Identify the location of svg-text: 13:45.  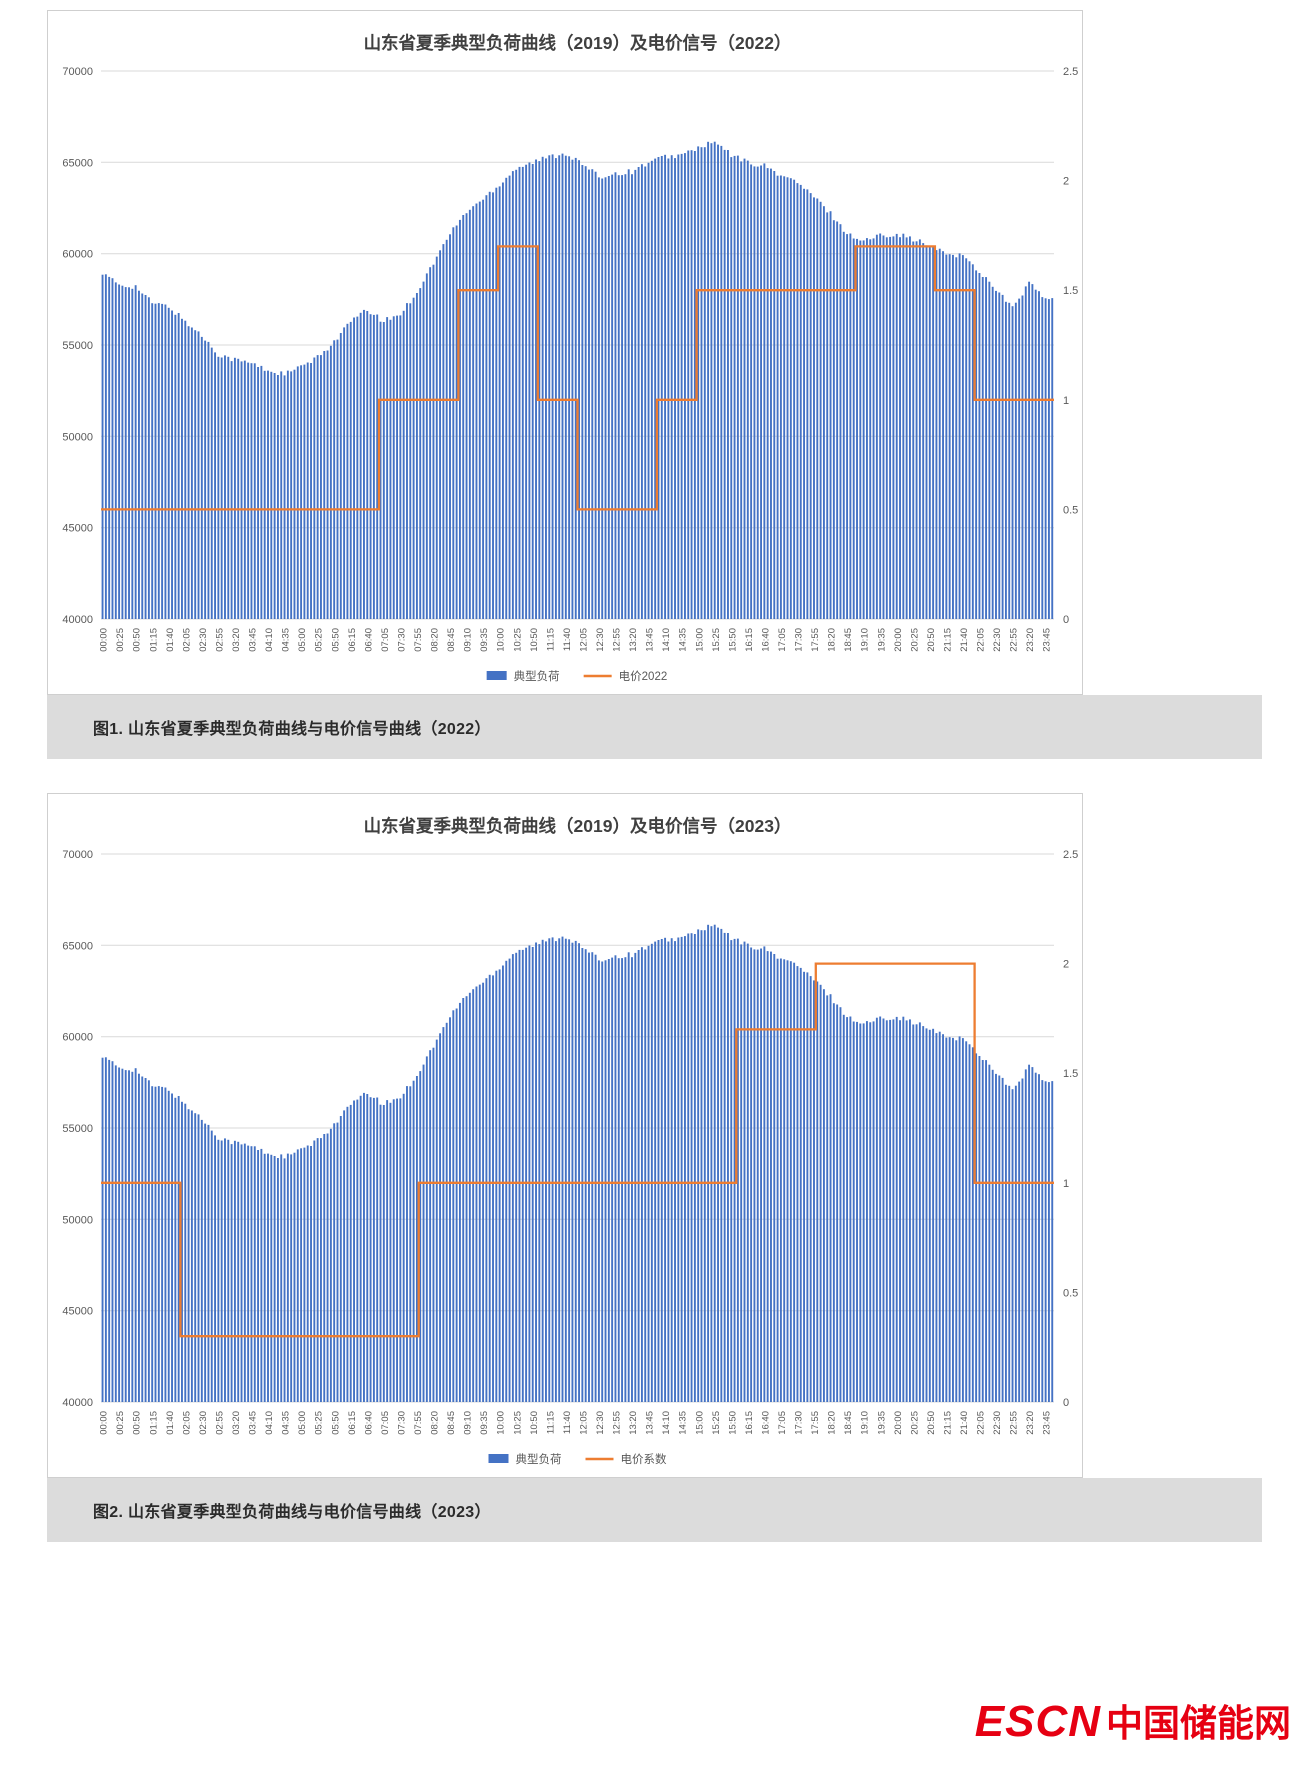
(650, 640).